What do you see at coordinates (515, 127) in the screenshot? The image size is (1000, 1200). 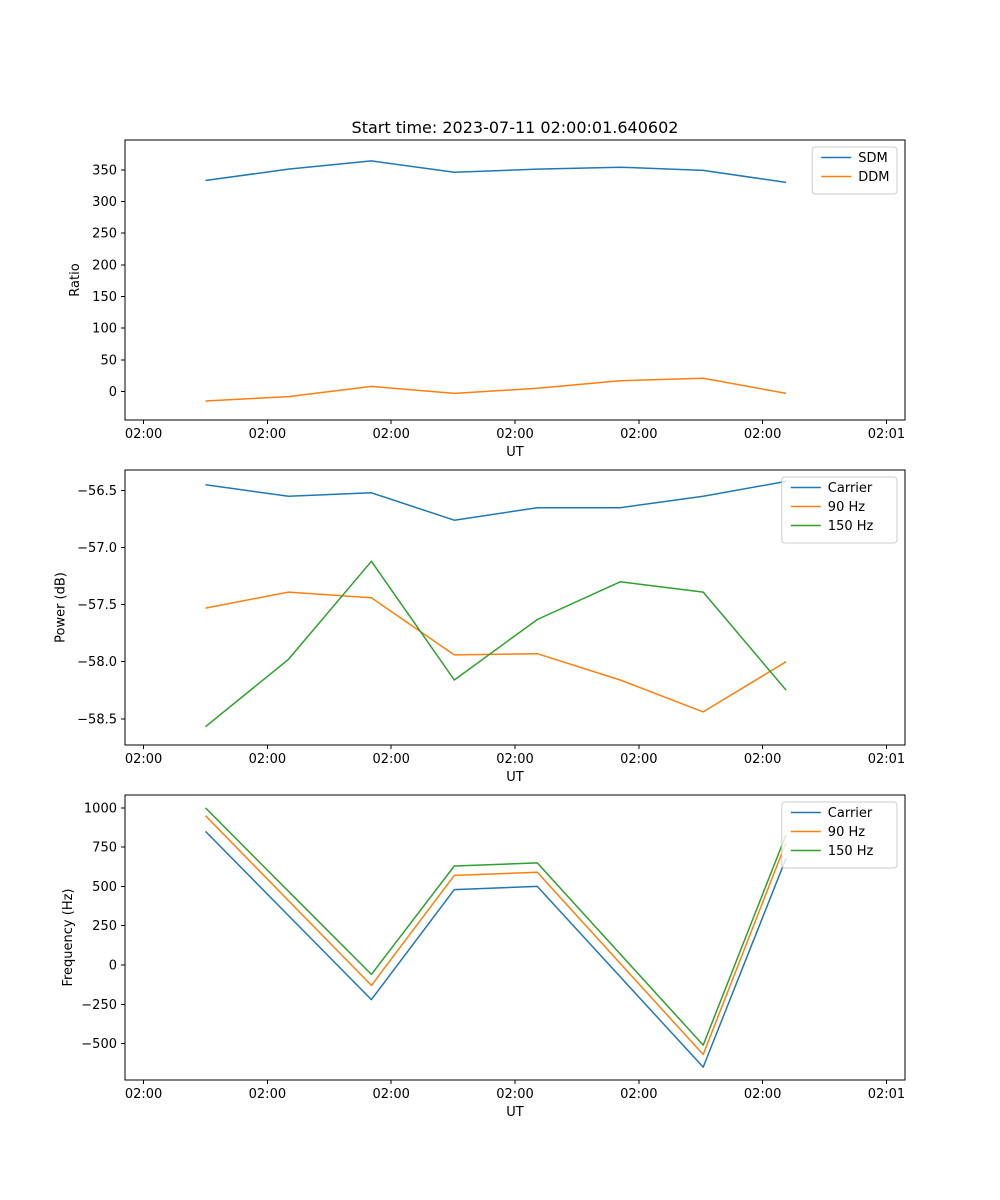 I see `figure-title: Start time: 2023-07-11 02:00:01.640602` at bounding box center [515, 127].